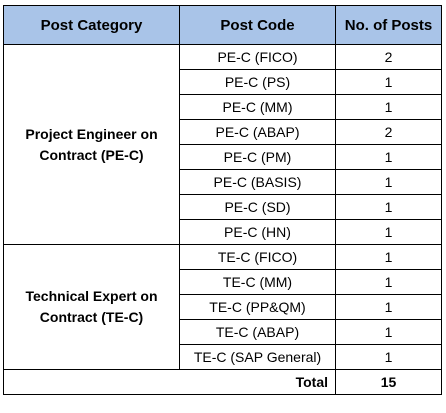 Image resolution: width=446 pixels, height=413 pixels. What do you see at coordinates (91, 25) in the screenshot?
I see `header-post-category: Post Category` at bounding box center [91, 25].